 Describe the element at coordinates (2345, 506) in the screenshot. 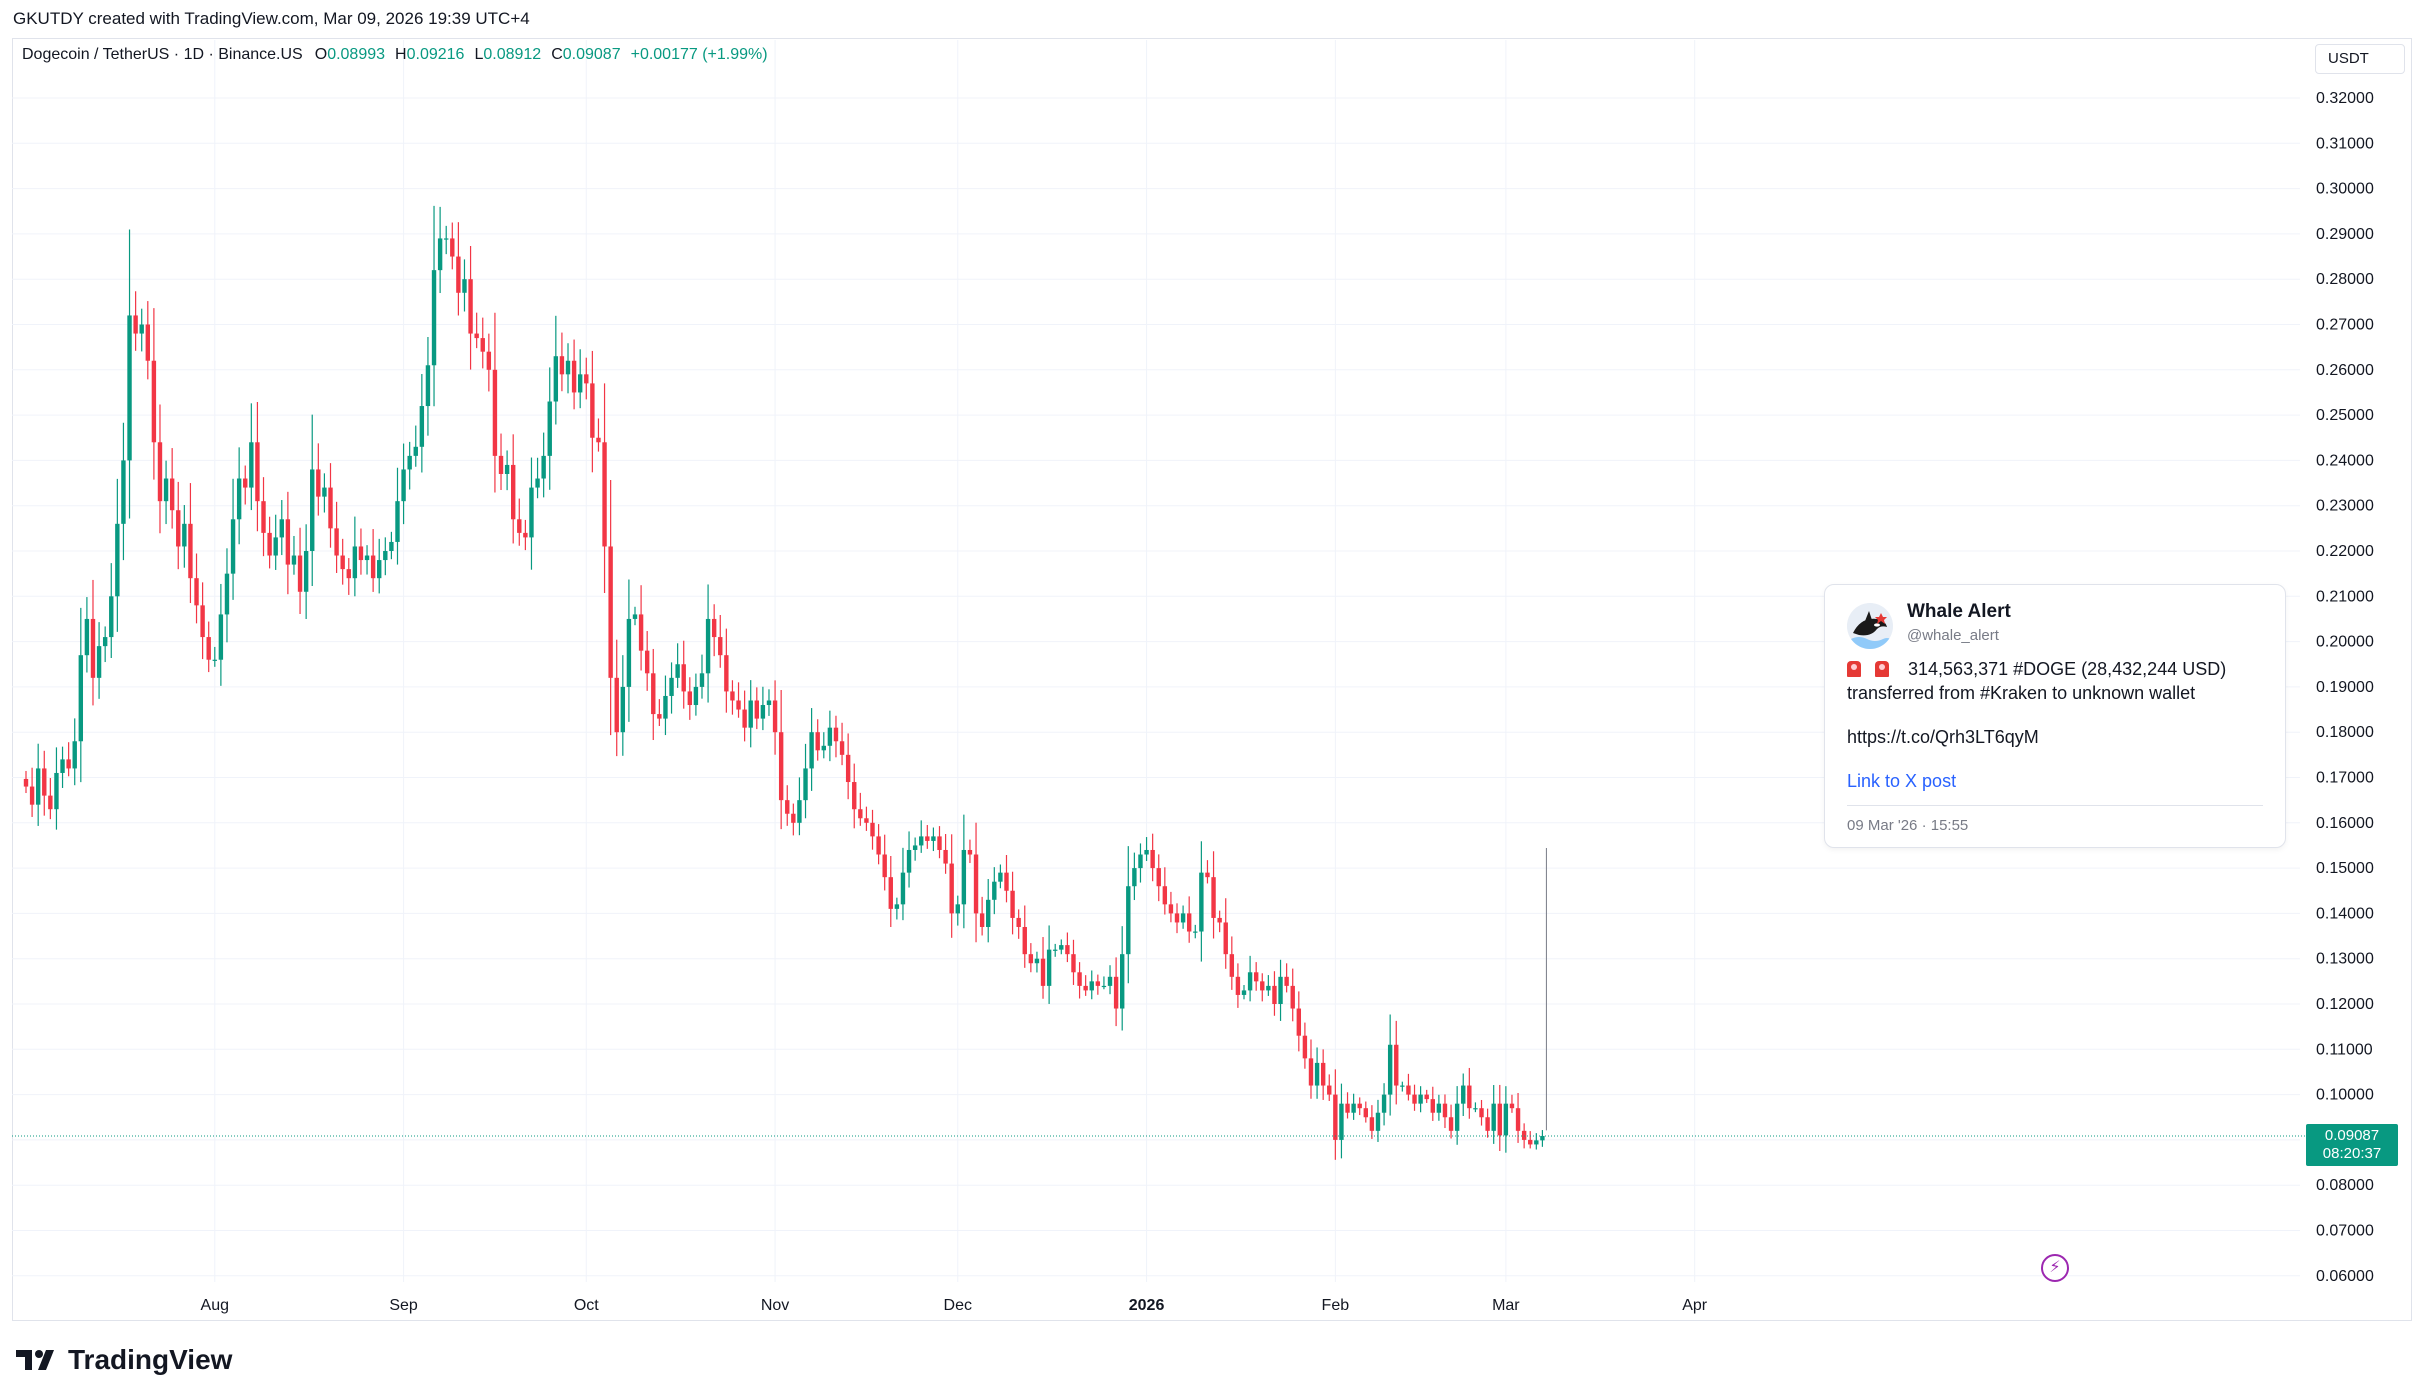

I see `price-tick-label: 0.23000` at that location.